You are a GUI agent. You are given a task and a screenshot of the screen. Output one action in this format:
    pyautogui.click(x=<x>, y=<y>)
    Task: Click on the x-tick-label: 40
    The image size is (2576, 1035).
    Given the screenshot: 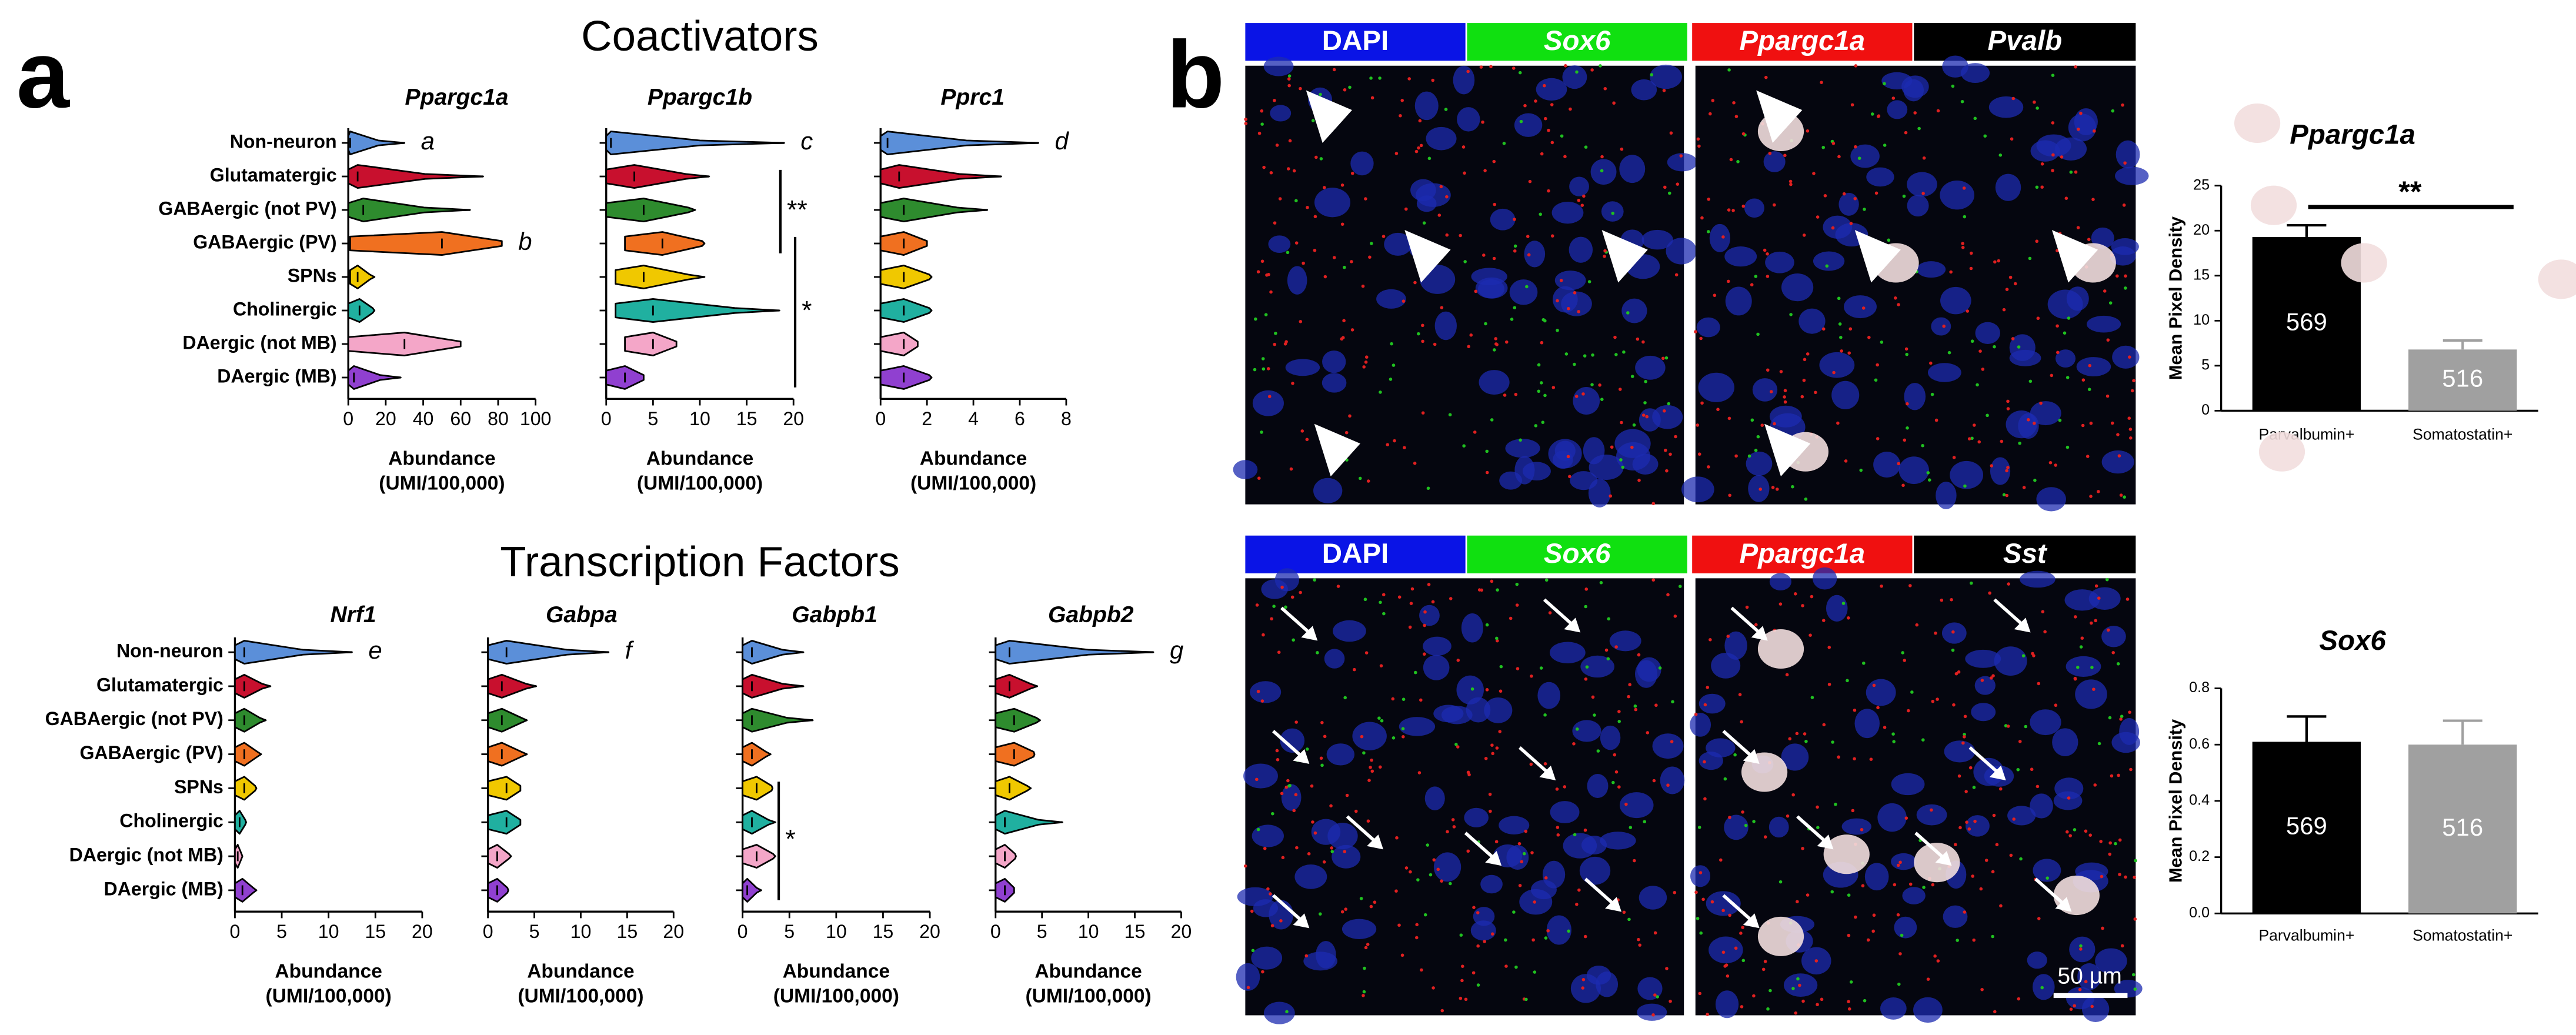 What is the action you would take?
    pyautogui.click(x=423, y=418)
    